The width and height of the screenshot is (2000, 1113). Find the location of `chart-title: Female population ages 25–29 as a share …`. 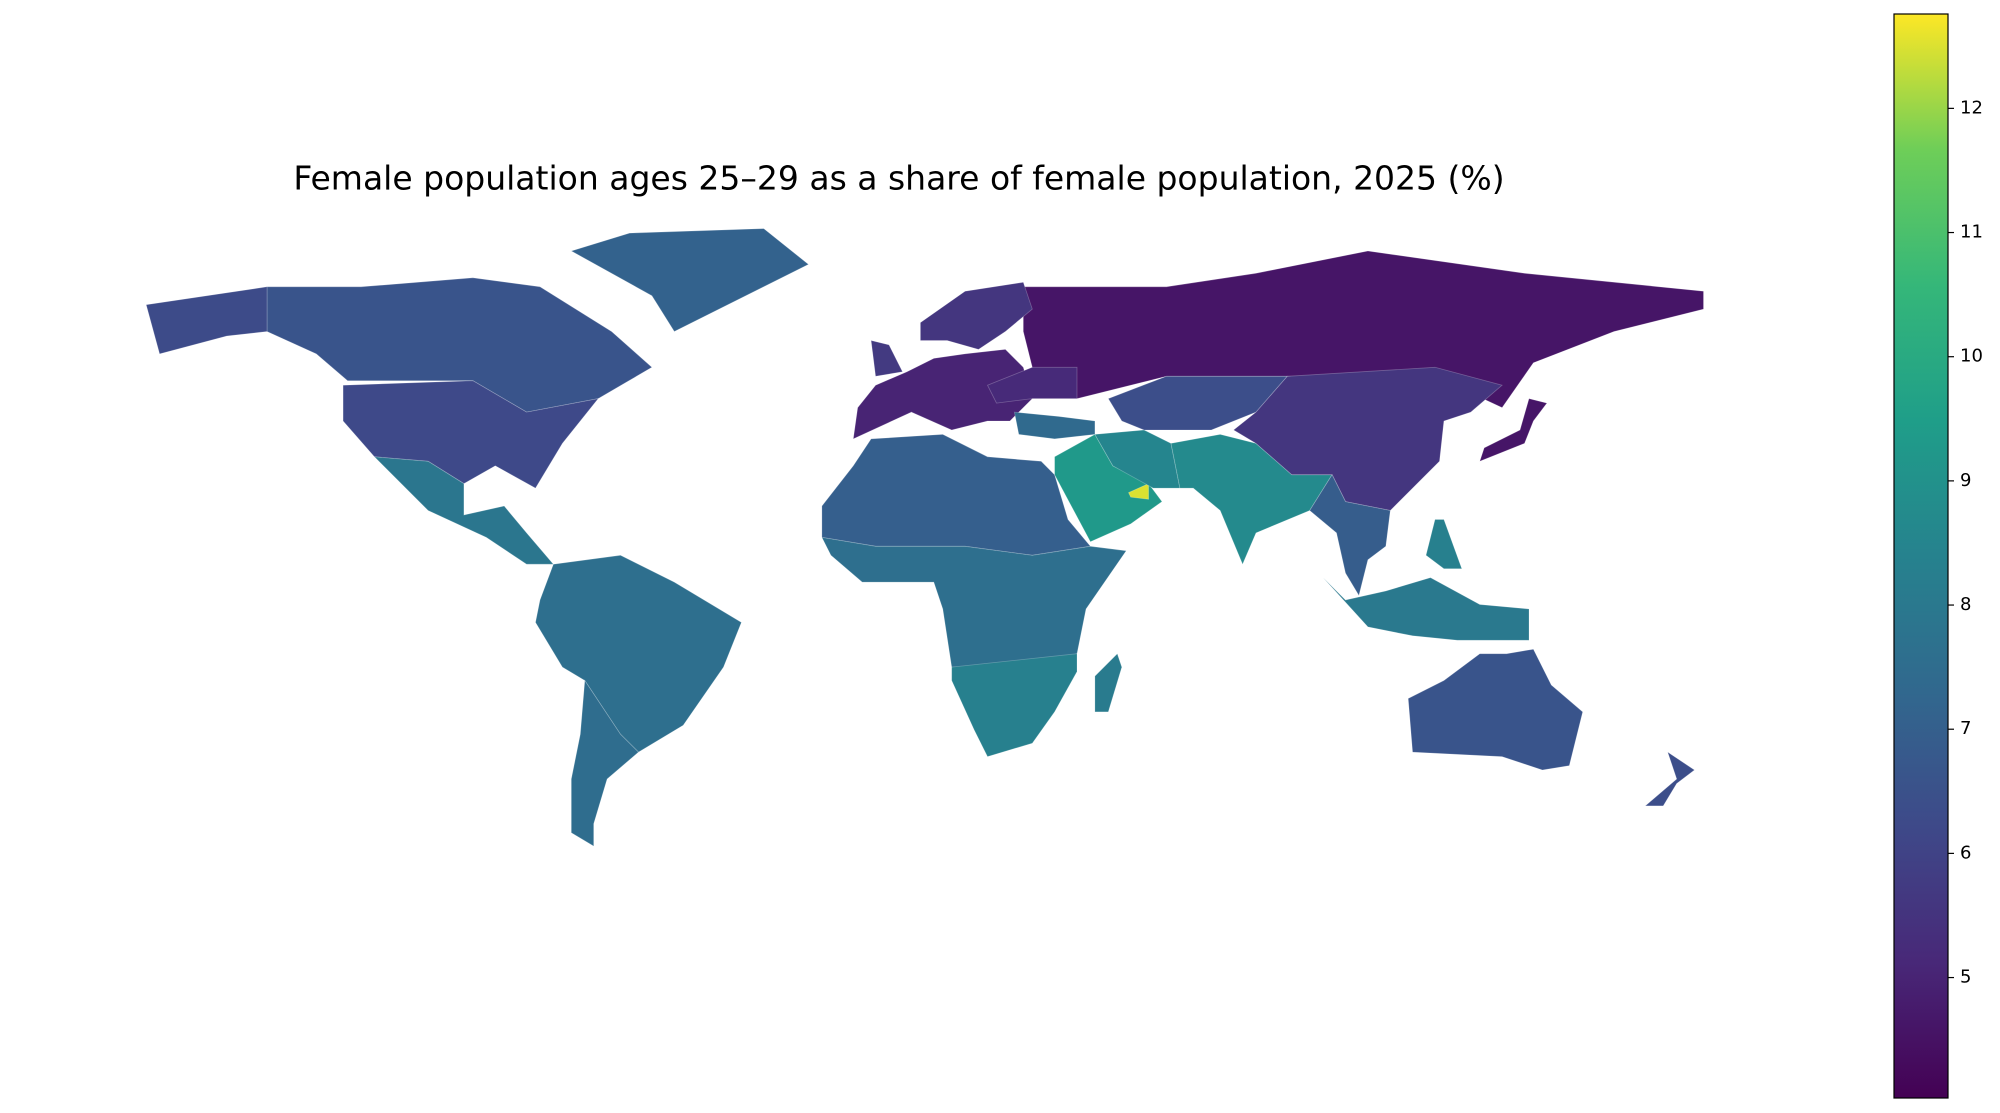

chart-title: Female population ages 25–29 as a share … is located at coordinates (898, 178).